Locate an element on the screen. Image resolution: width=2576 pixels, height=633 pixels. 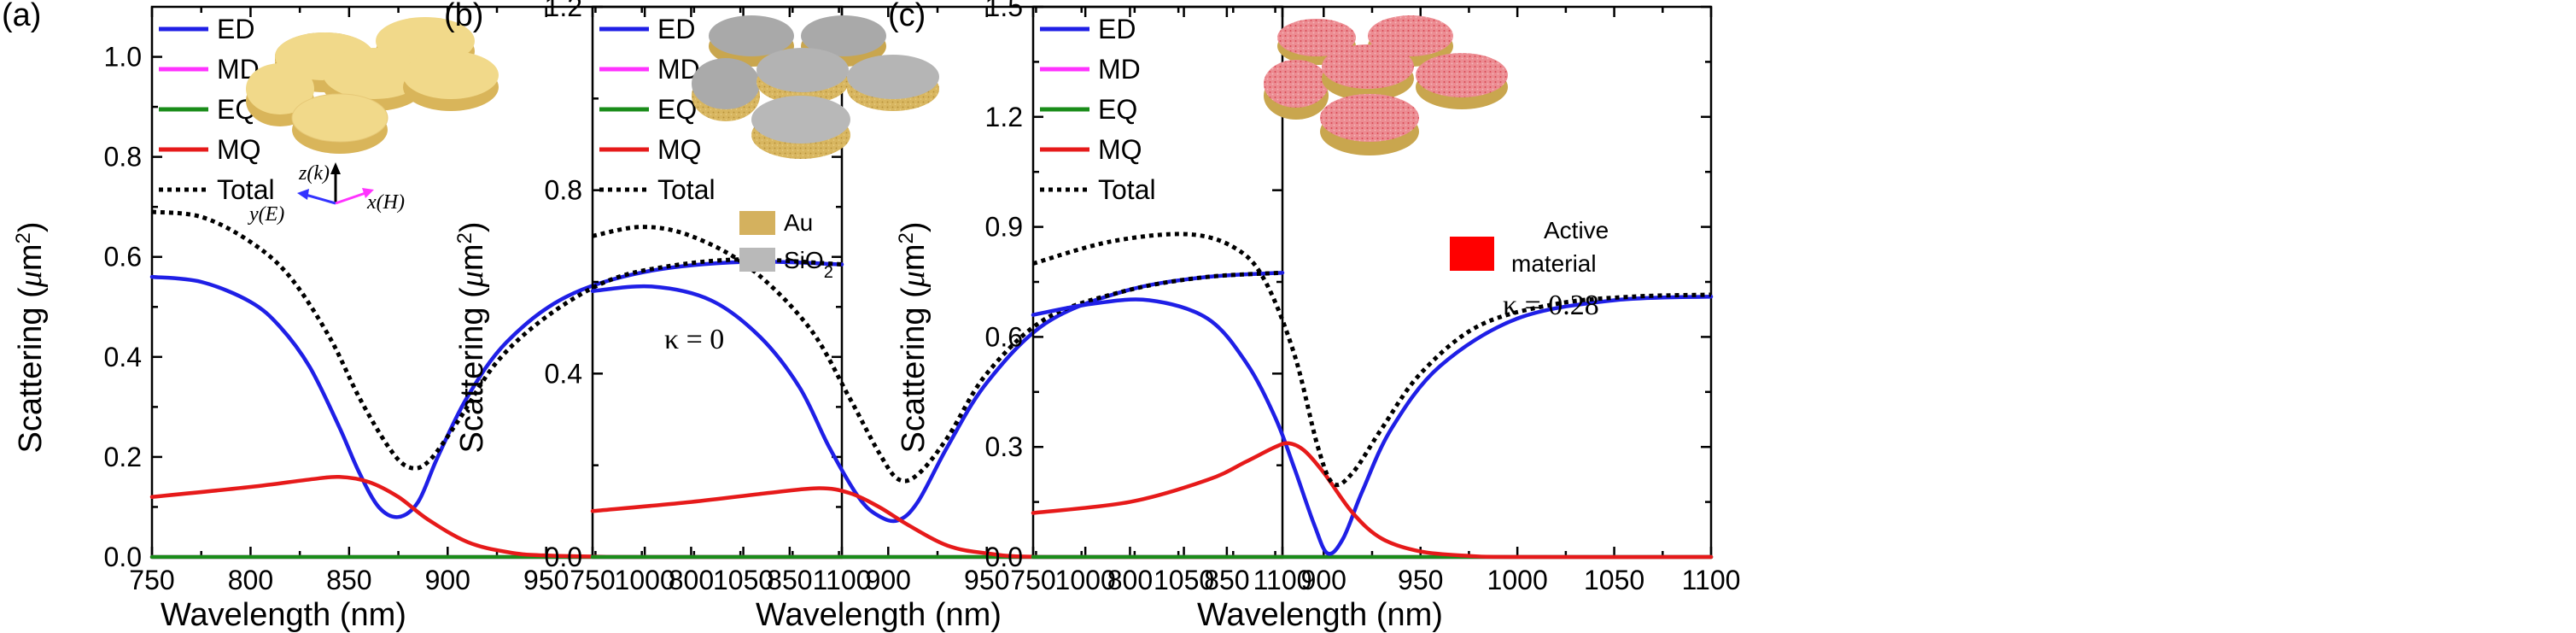
au-swatch is located at coordinates (757, 223).